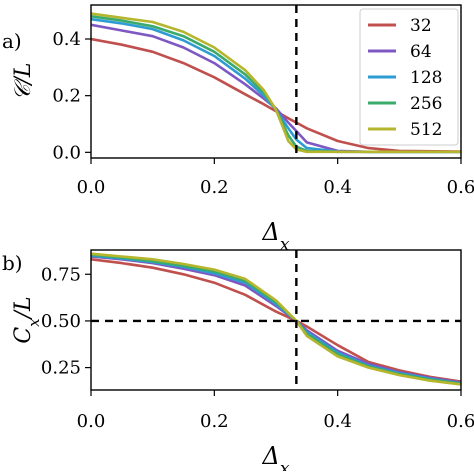 Image resolution: width=474 pixels, height=476 pixels. What do you see at coordinates (12, 263) in the screenshot?
I see `panel-label: b)` at bounding box center [12, 263].